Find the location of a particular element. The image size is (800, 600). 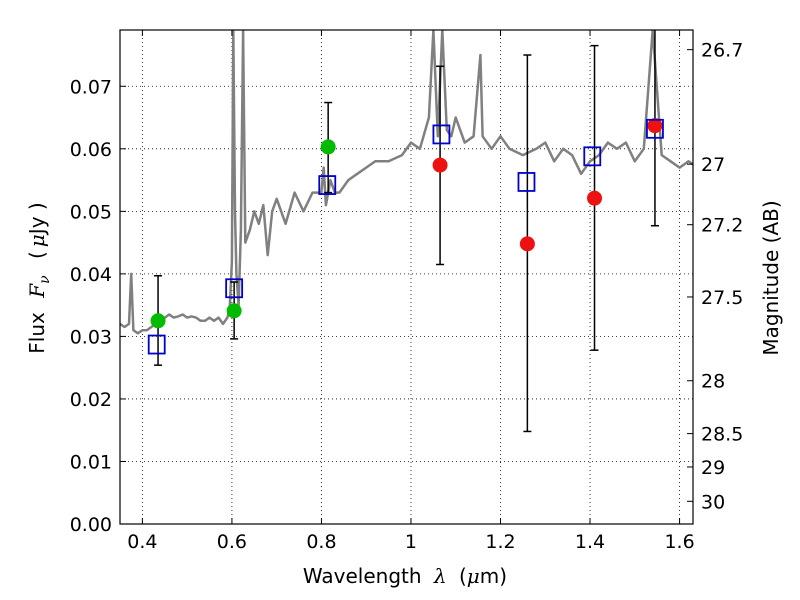

y-label-F: F is located at coordinates (37, 291).